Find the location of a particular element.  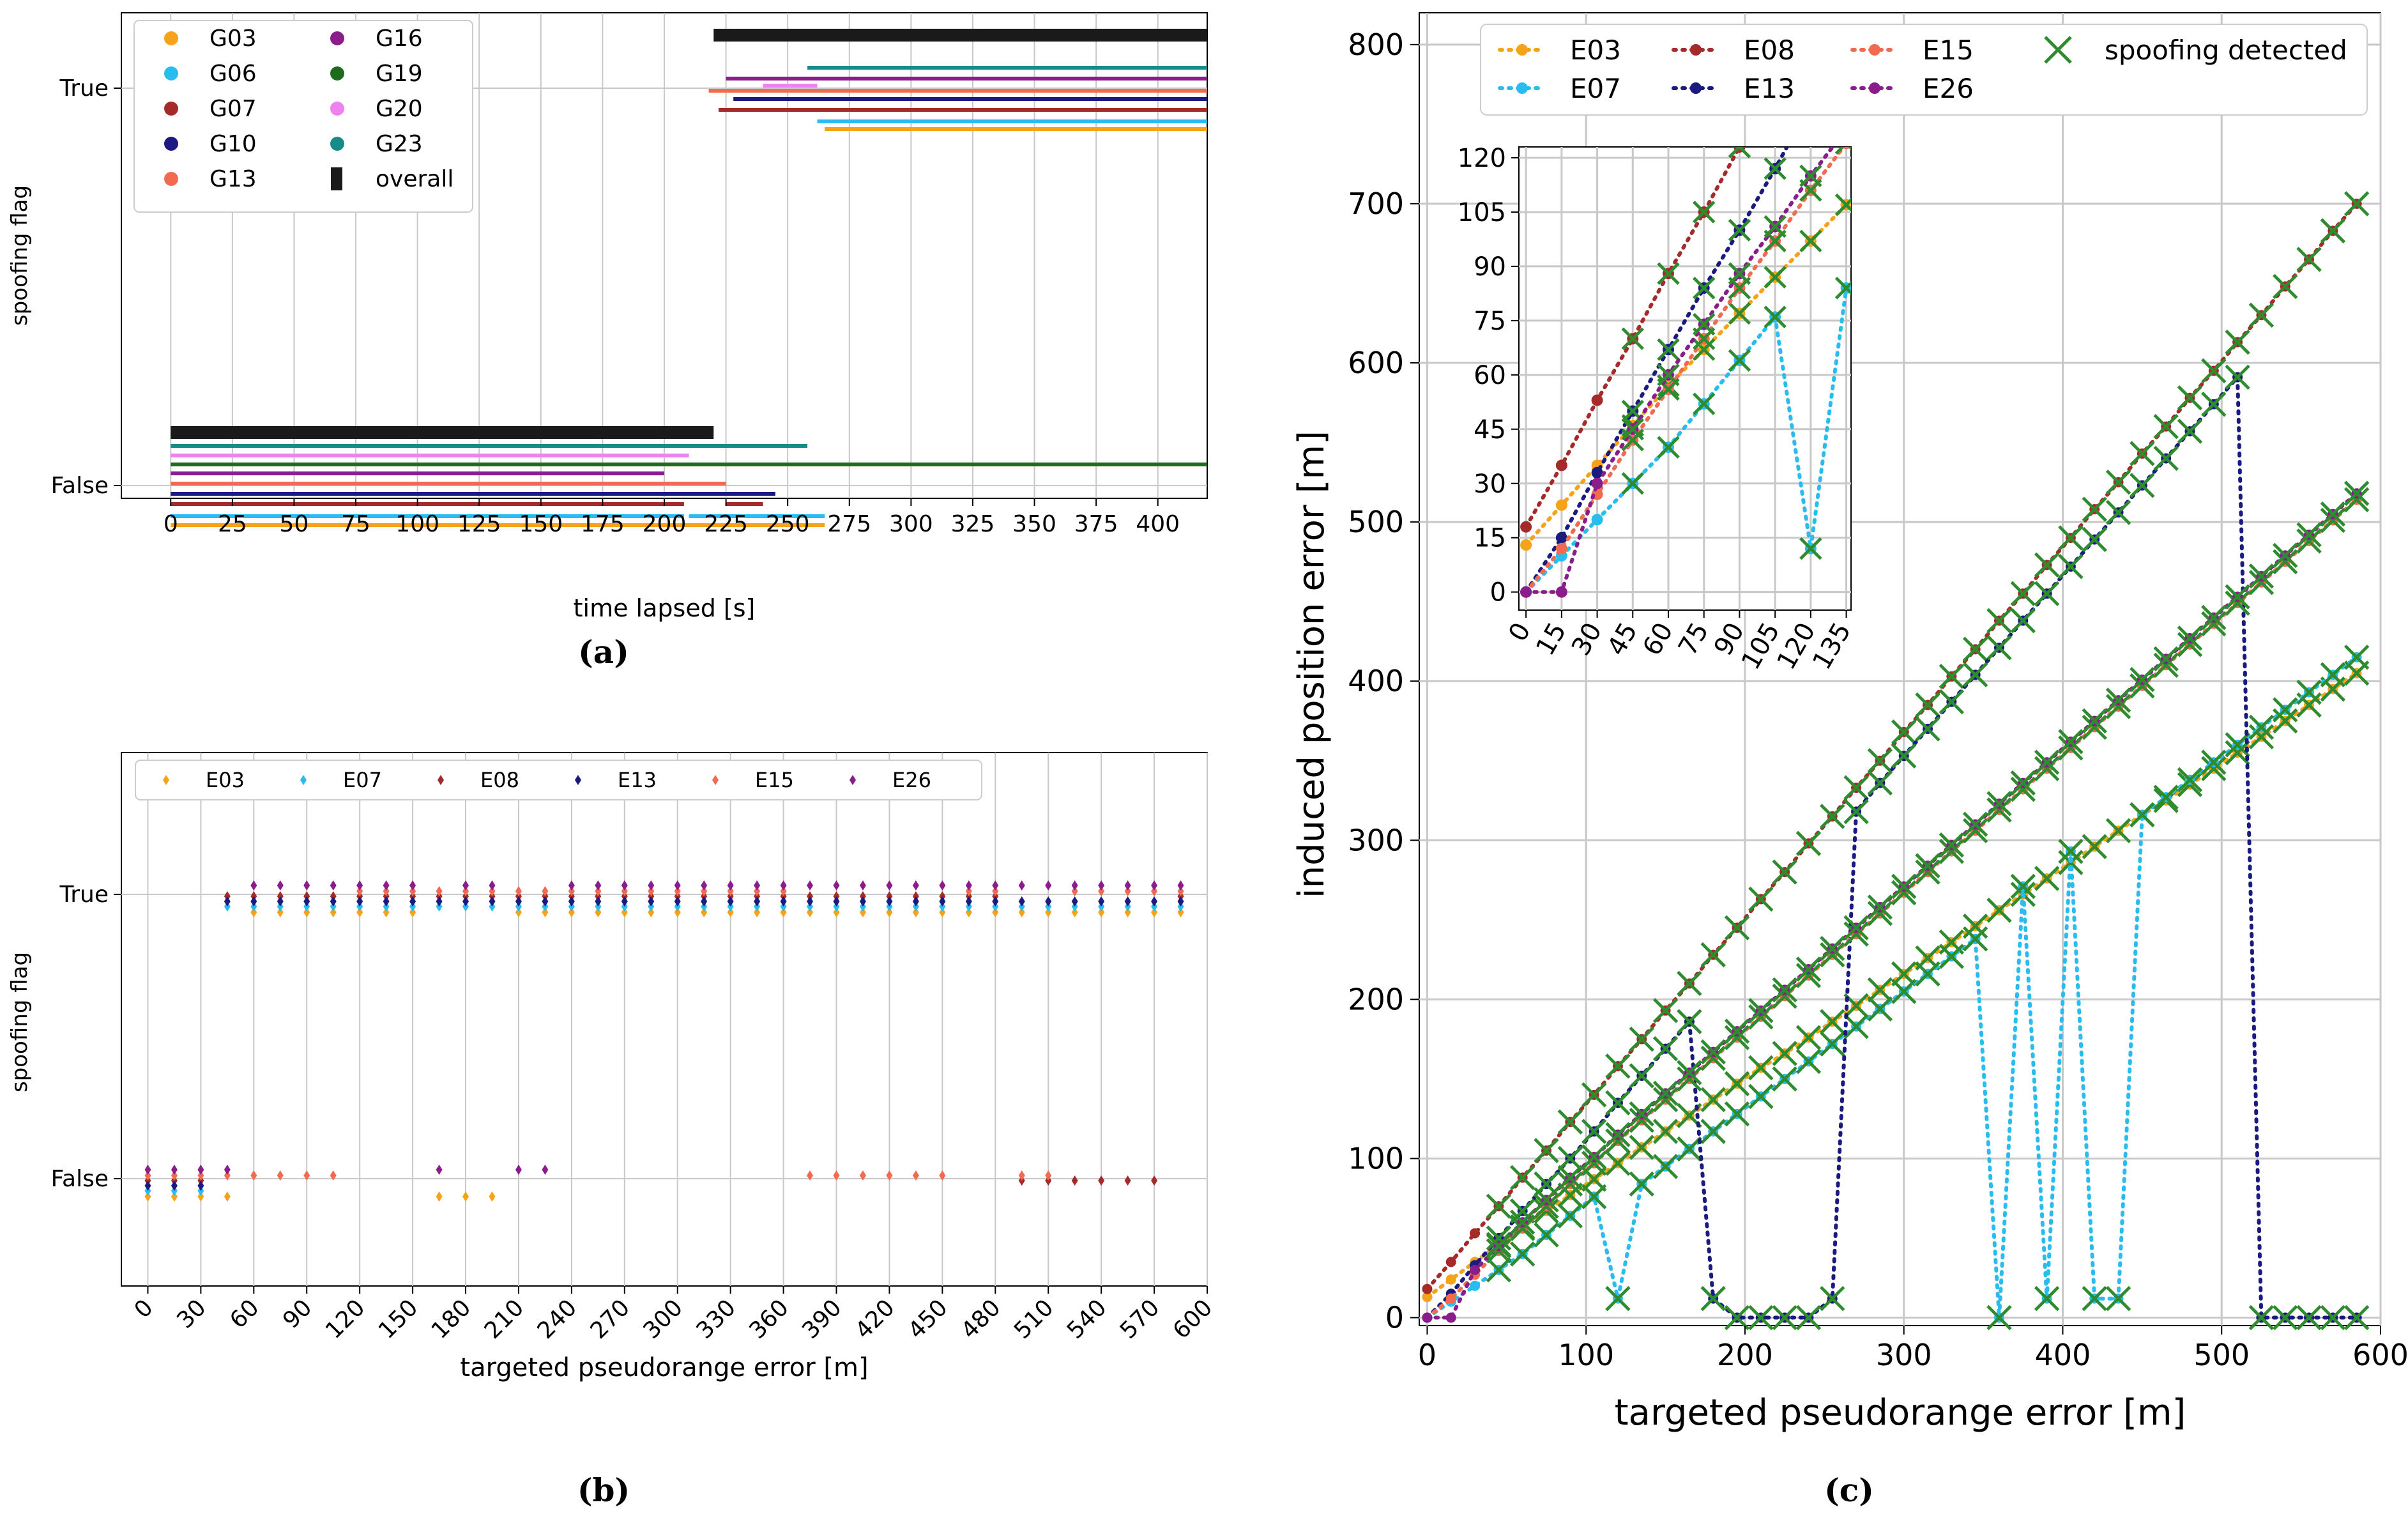

x-tick-label: 0 is located at coordinates (144, 1309).